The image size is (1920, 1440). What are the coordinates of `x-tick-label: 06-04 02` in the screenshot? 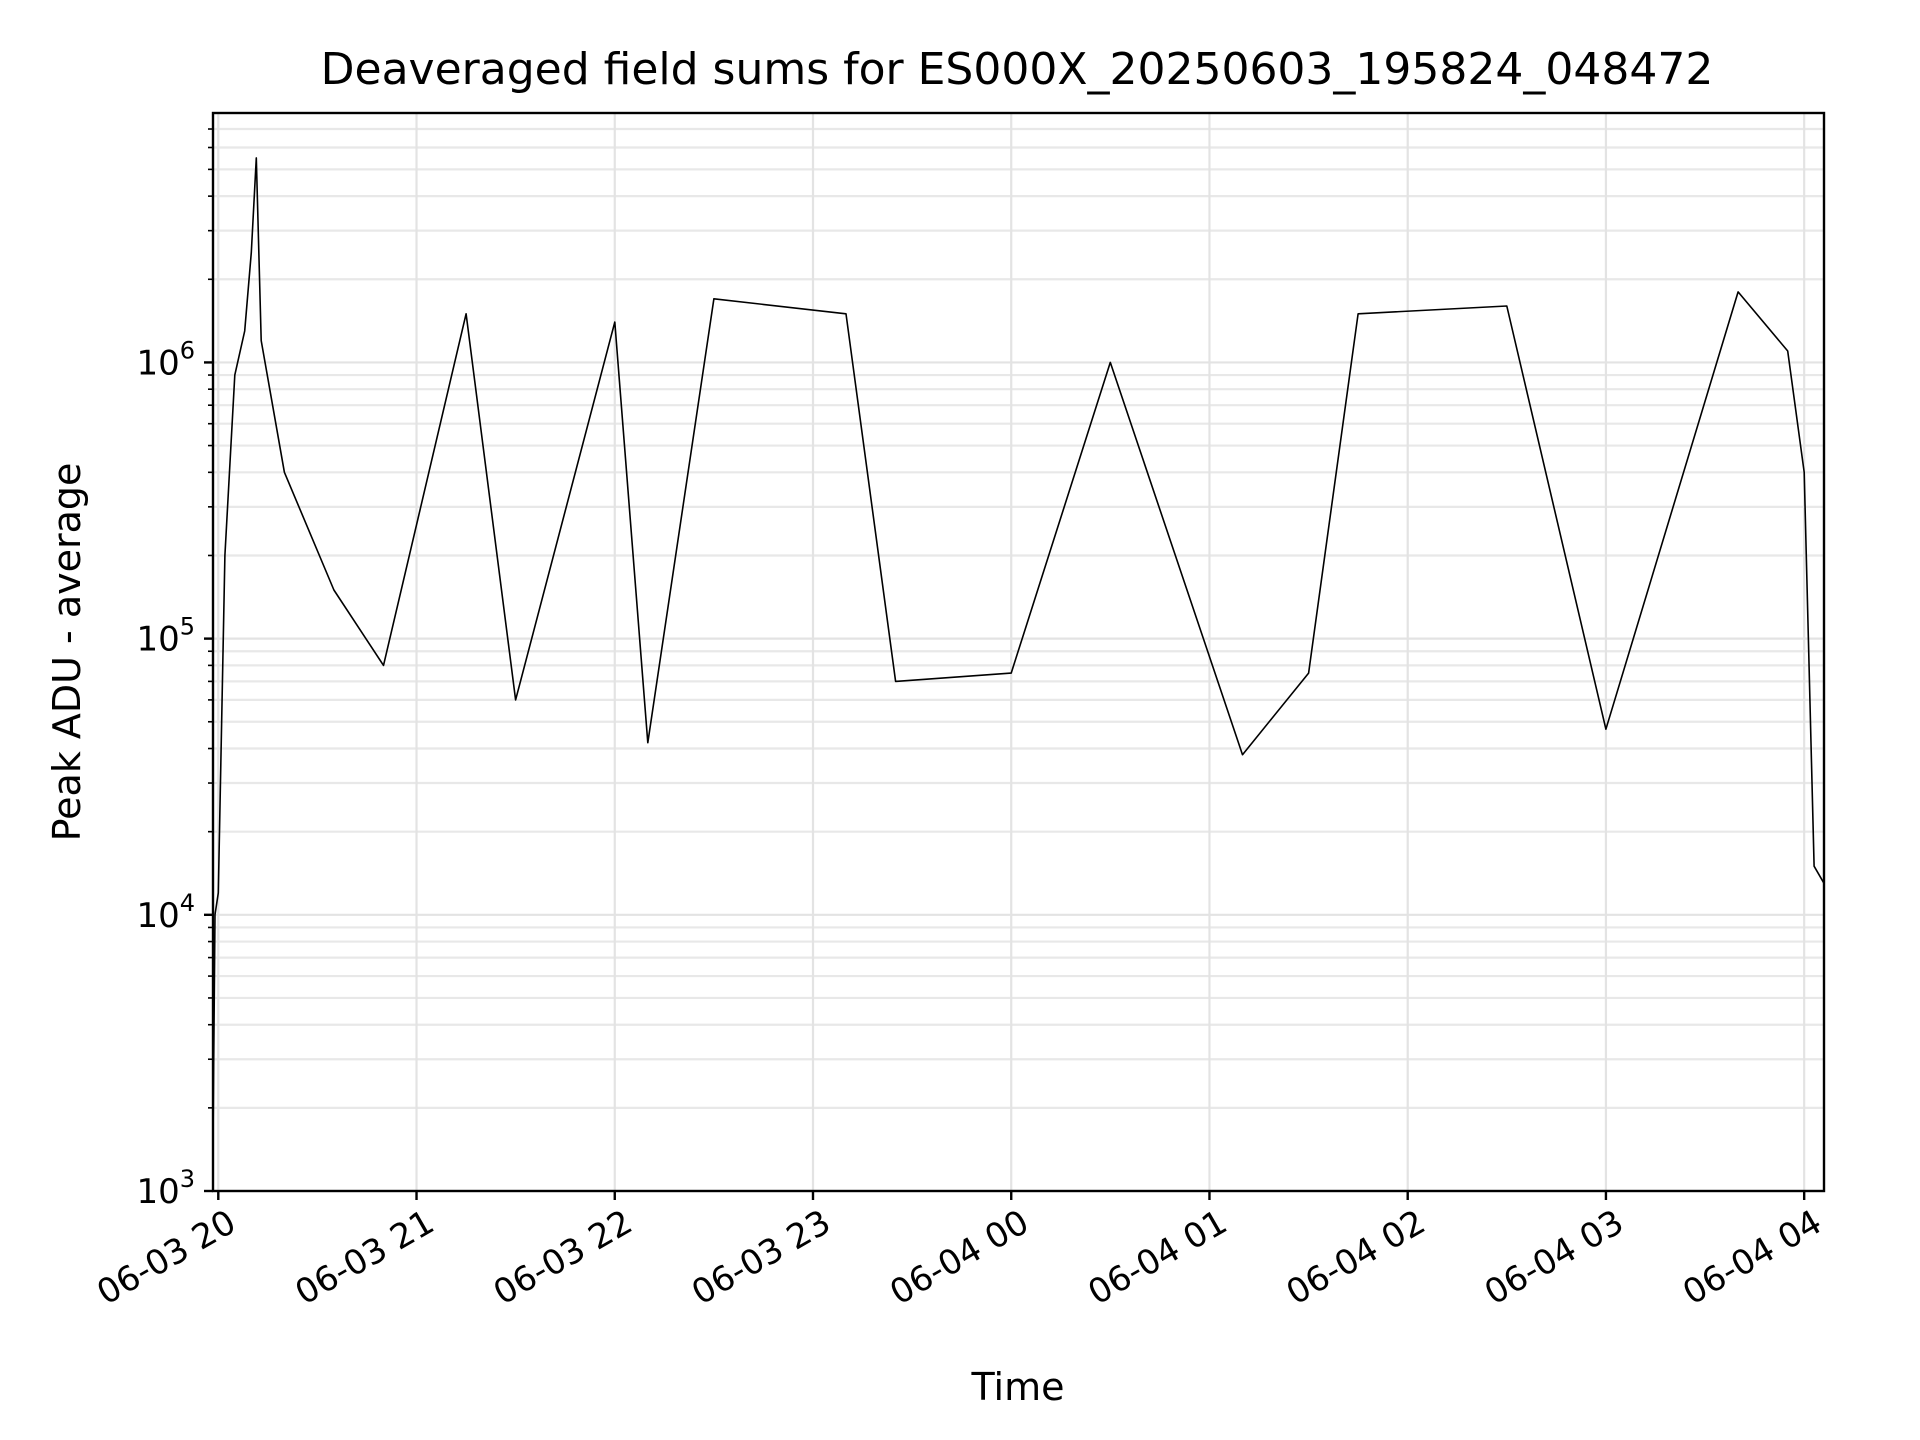 It's located at (1356, 1257).